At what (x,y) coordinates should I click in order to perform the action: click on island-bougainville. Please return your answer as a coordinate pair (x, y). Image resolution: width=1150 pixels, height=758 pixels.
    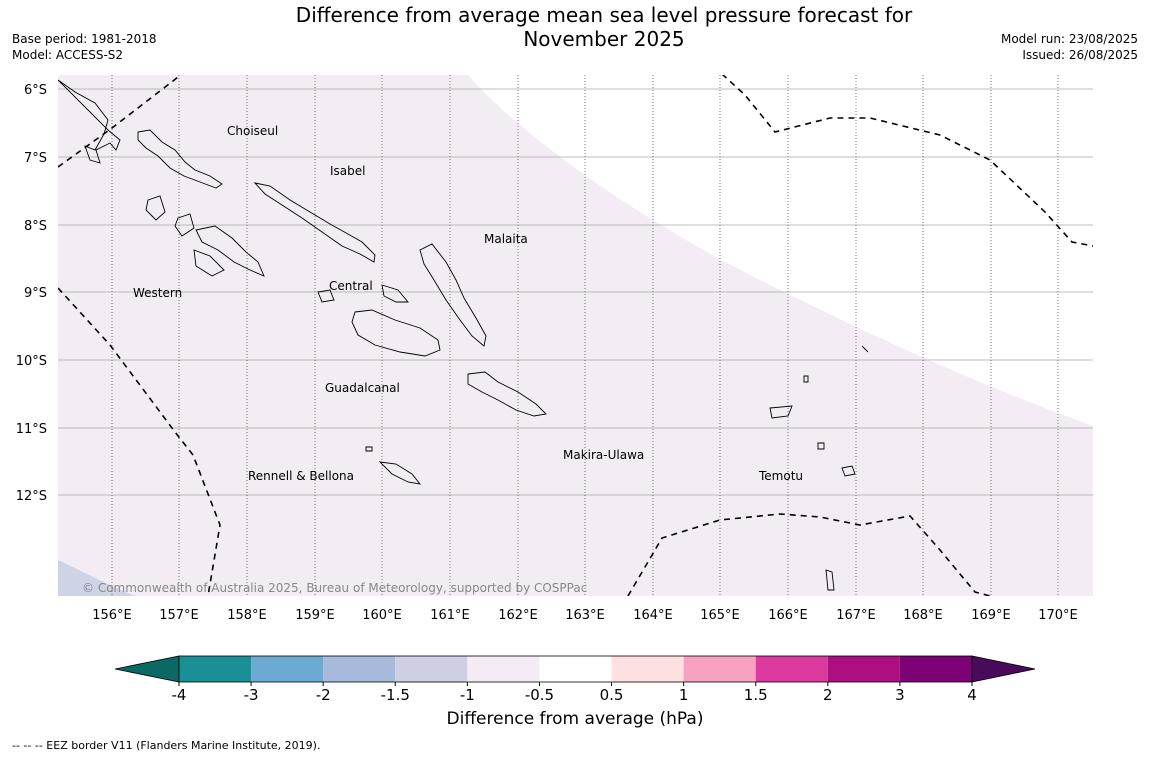
    Looking at the image, I should click on (89, 121).